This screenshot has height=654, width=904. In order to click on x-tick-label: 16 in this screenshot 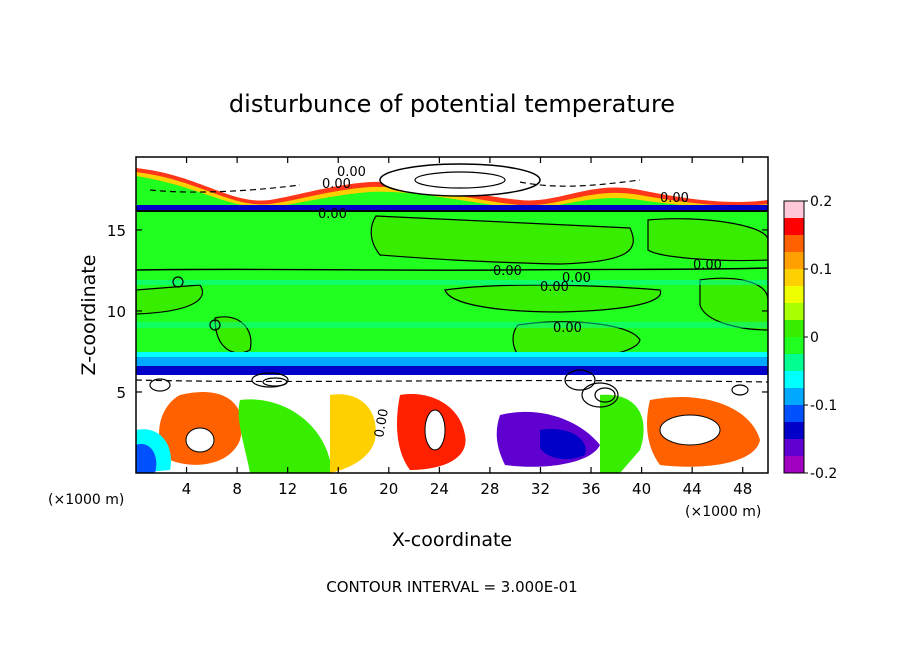, I will do `click(338, 489)`.